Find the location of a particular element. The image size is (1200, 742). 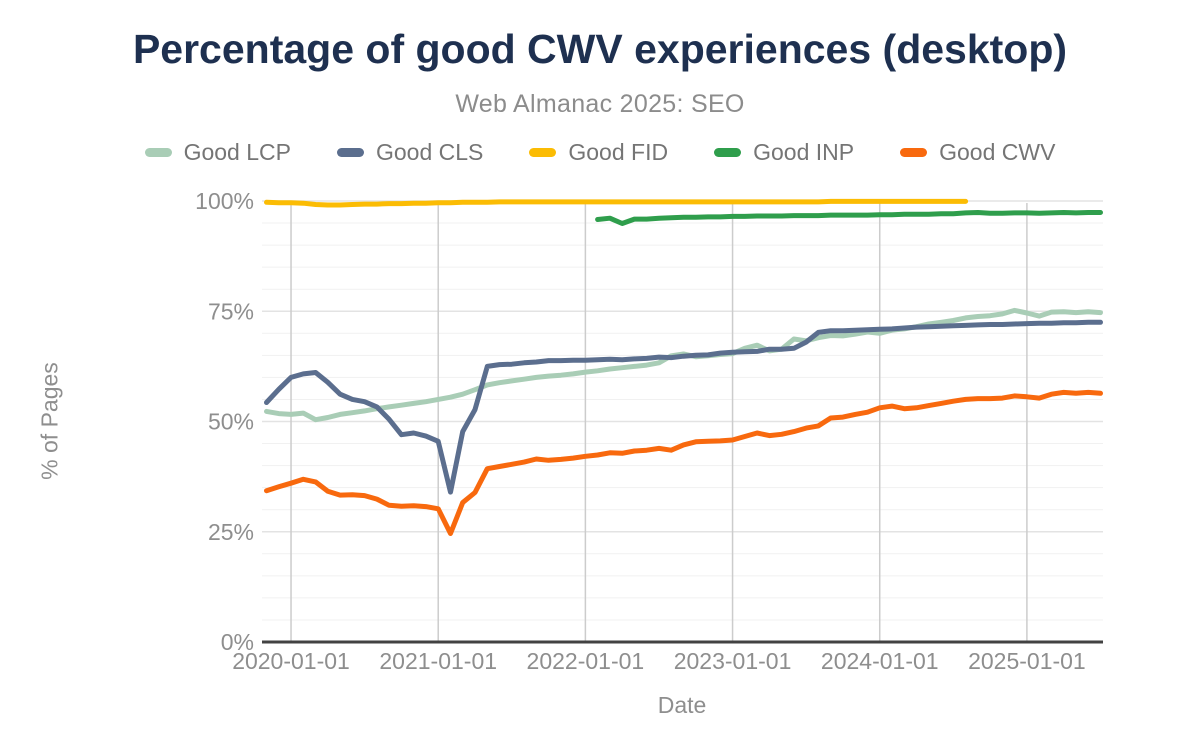

series-line-good-inp is located at coordinates (849, 218).